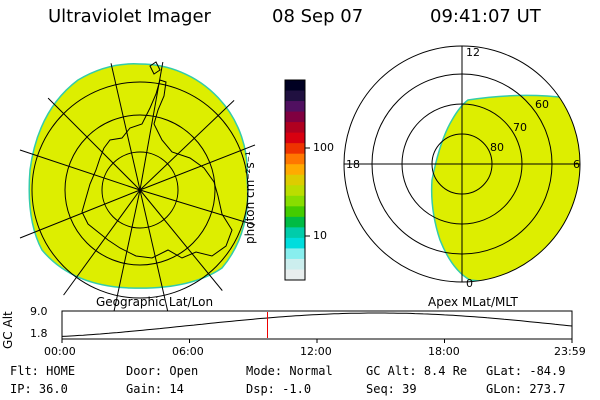  What do you see at coordinates (497, 147) in the screenshot?
I see `mlat-label-80: 80` at bounding box center [497, 147].